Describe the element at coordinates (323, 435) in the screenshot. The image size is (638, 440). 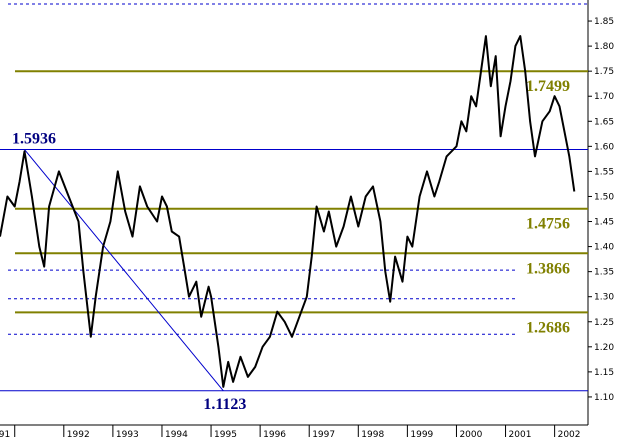
I see `x-tick-label: 1997` at that location.